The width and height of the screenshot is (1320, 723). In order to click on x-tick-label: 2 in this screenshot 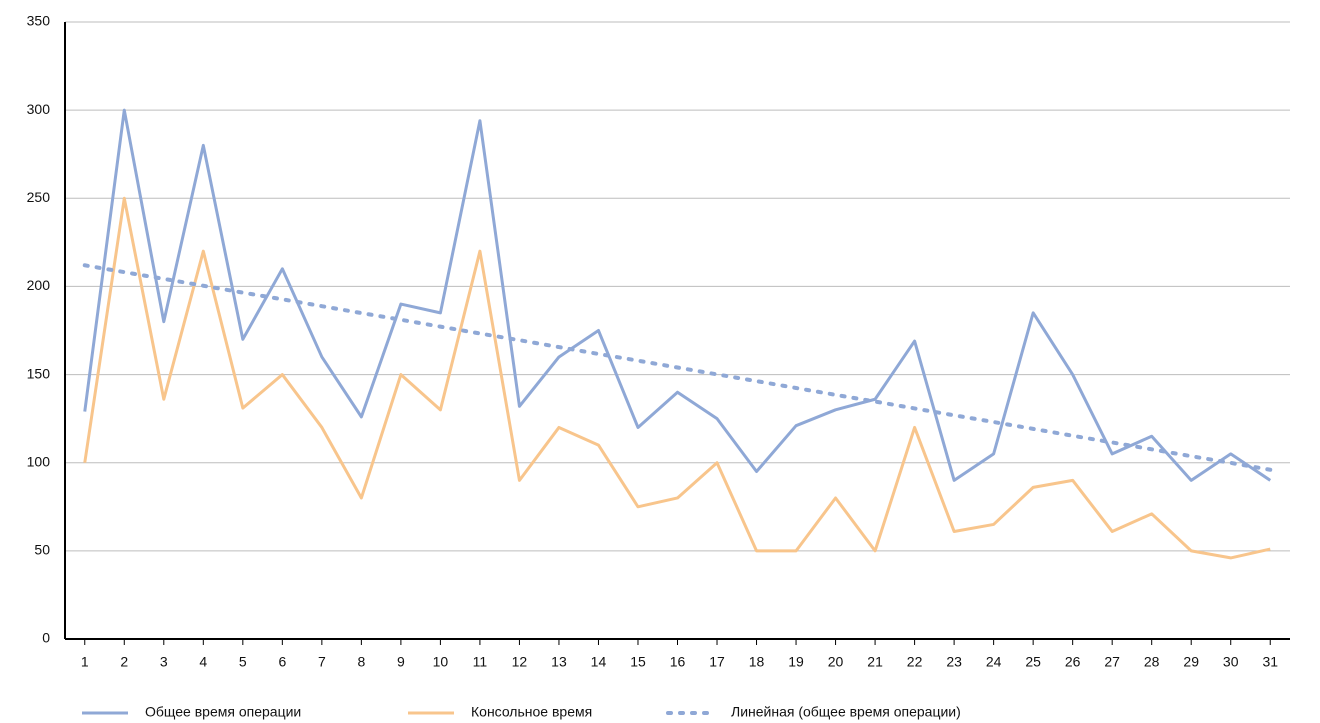, I will do `click(124, 662)`.